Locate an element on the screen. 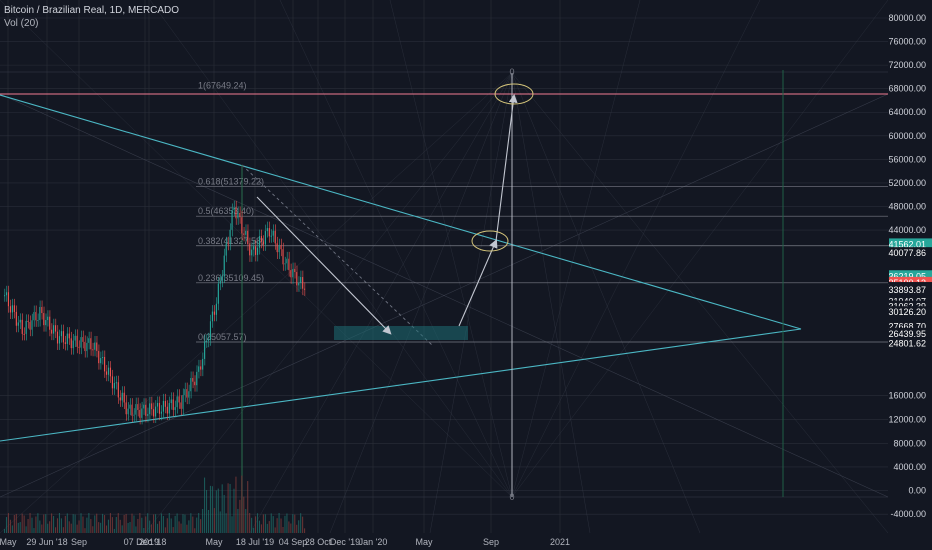  time-axis-label: 18 Jul '19 is located at coordinates (255, 542).